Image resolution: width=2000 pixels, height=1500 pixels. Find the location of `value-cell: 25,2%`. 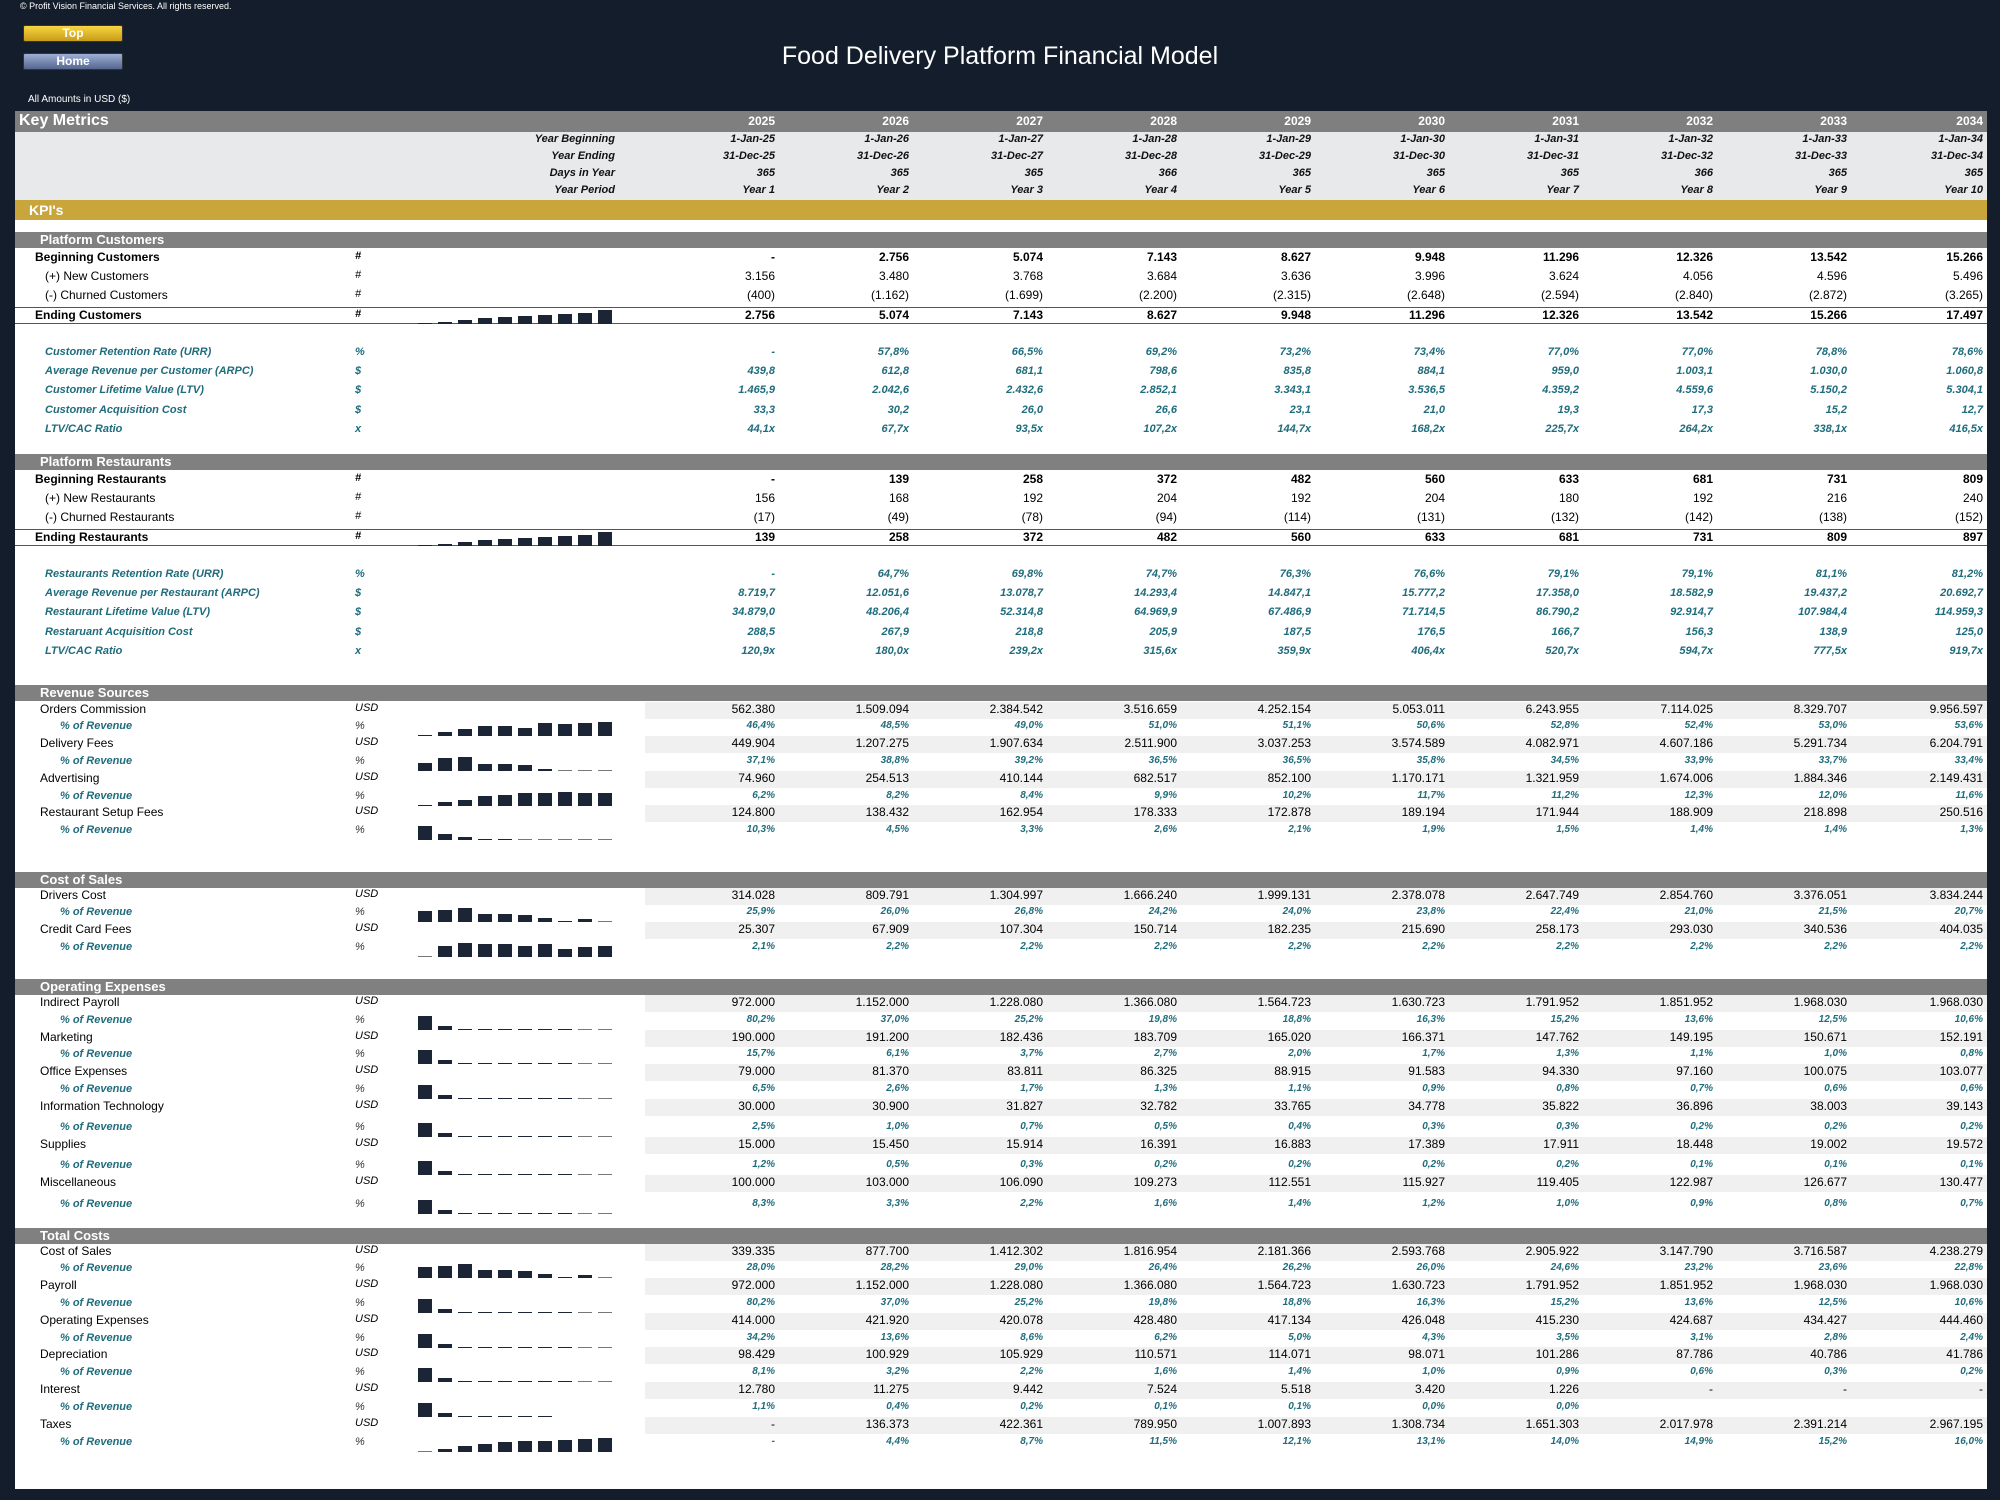

value-cell: 25,2% is located at coordinates (1028, 1019).